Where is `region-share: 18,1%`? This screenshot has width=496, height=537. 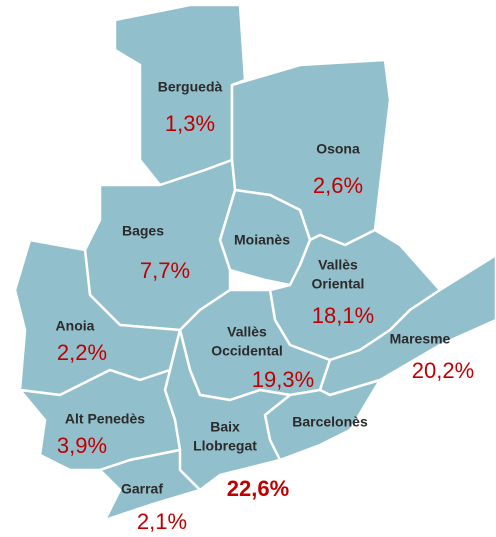
region-share: 18,1% is located at coordinates (343, 315).